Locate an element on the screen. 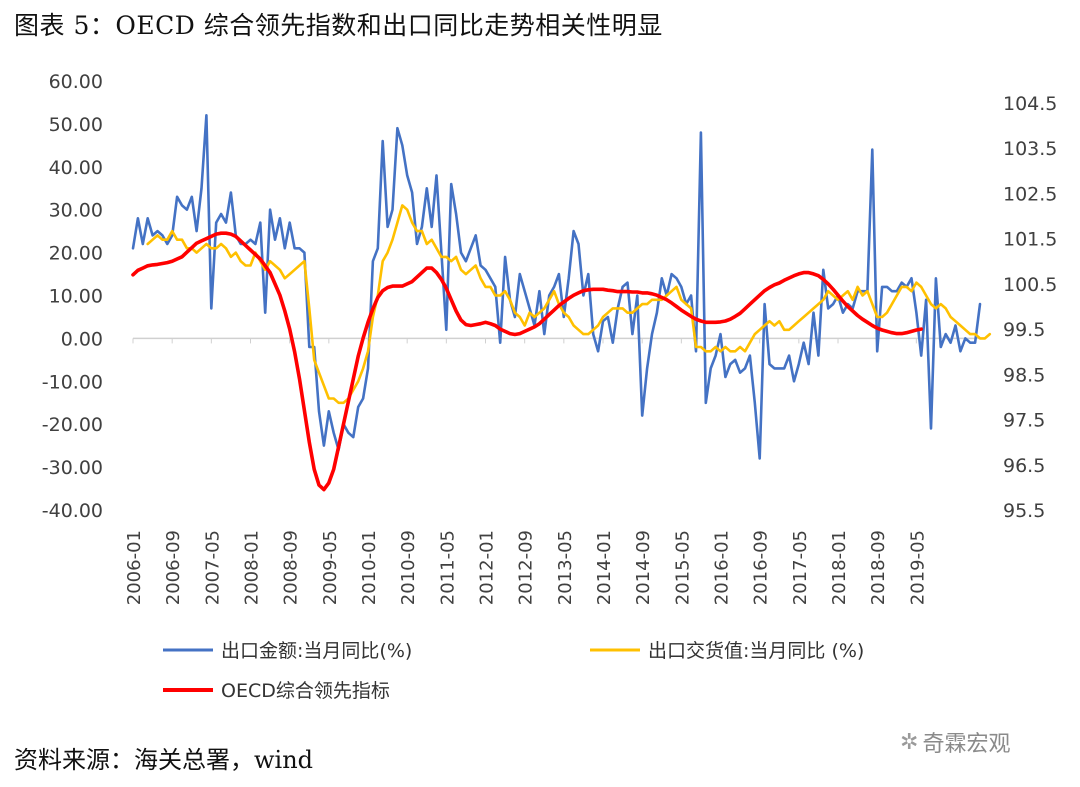 This screenshot has height=787, width=1080. x-axis-tick-label: 2013-05 is located at coordinates (565, 567).